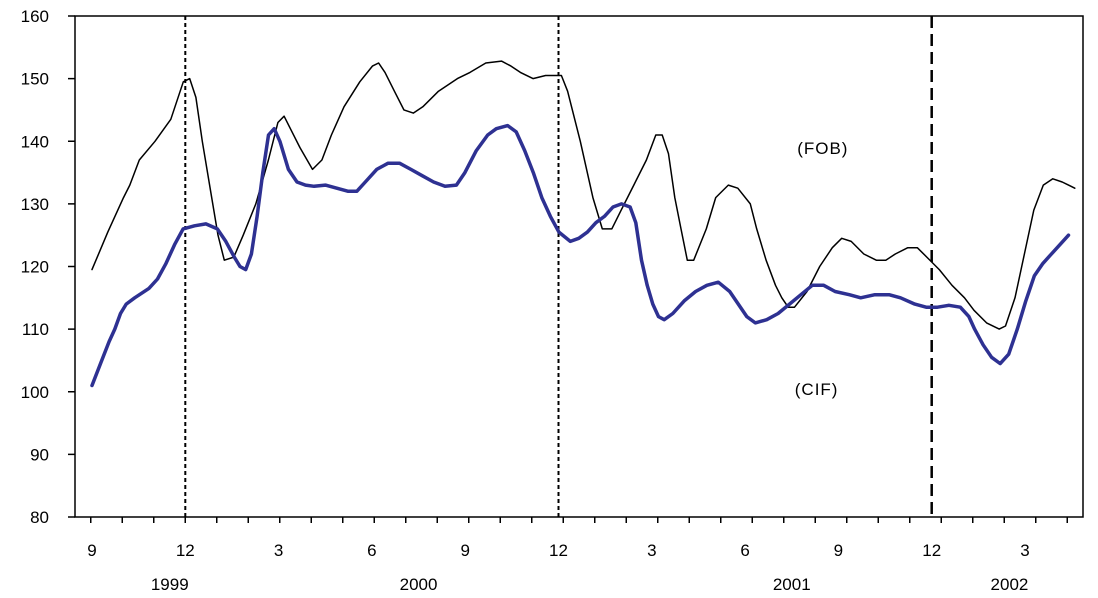 The width and height of the screenshot is (1098, 598). Describe the element at coordinates (821, 269) in the screenshot. I see `chart-labels: (FOB) (CIF)` at that location.